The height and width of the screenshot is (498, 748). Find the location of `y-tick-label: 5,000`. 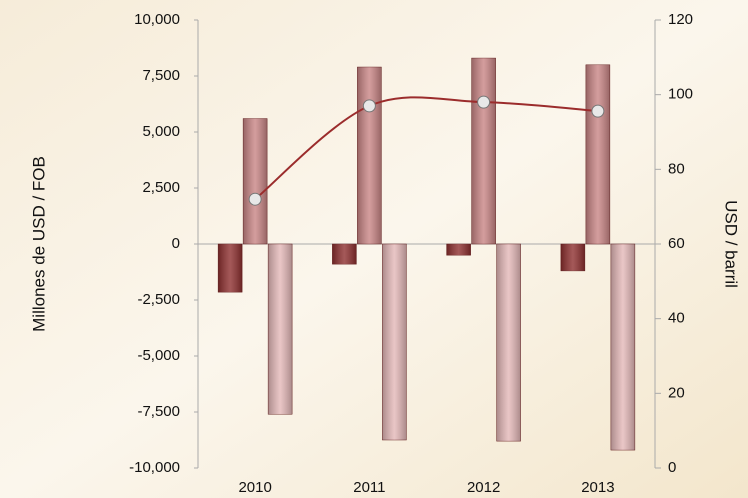

y-tick-label: 5,000 is located at coordinates (161, 131).